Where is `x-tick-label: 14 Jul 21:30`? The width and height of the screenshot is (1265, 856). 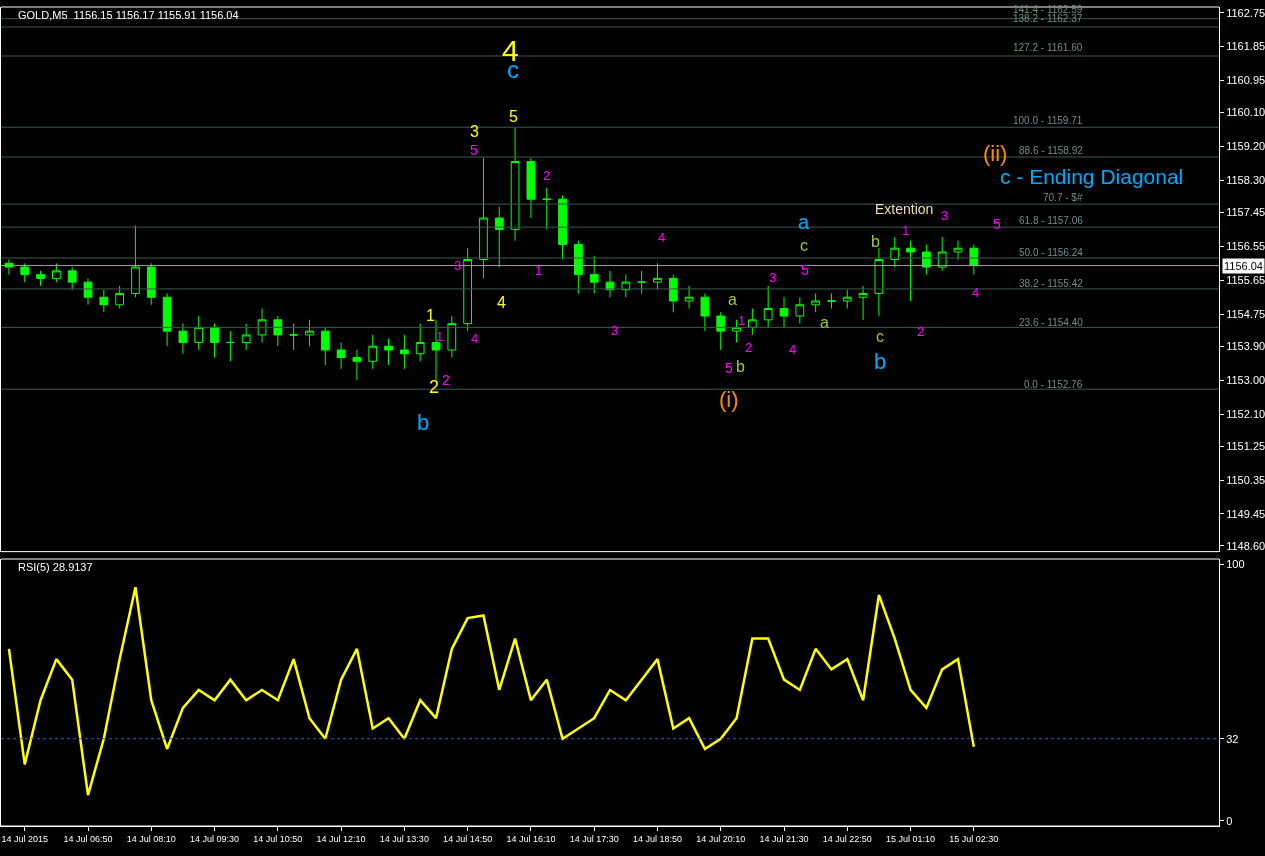
x-tick-label: 14 Jul 21:30 is located at coordinates (784, 838).